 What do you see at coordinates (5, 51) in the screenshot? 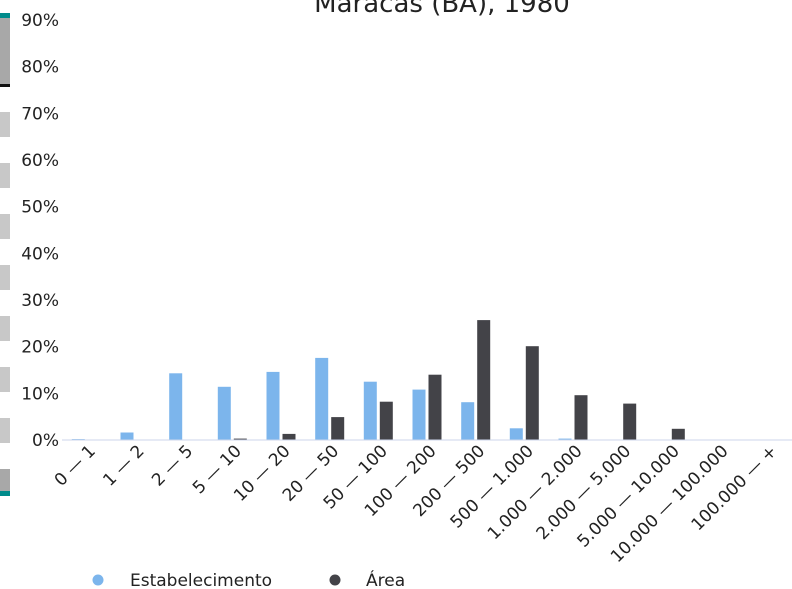
I see `scrollbar-thumb` at bounding box center [5, 51].